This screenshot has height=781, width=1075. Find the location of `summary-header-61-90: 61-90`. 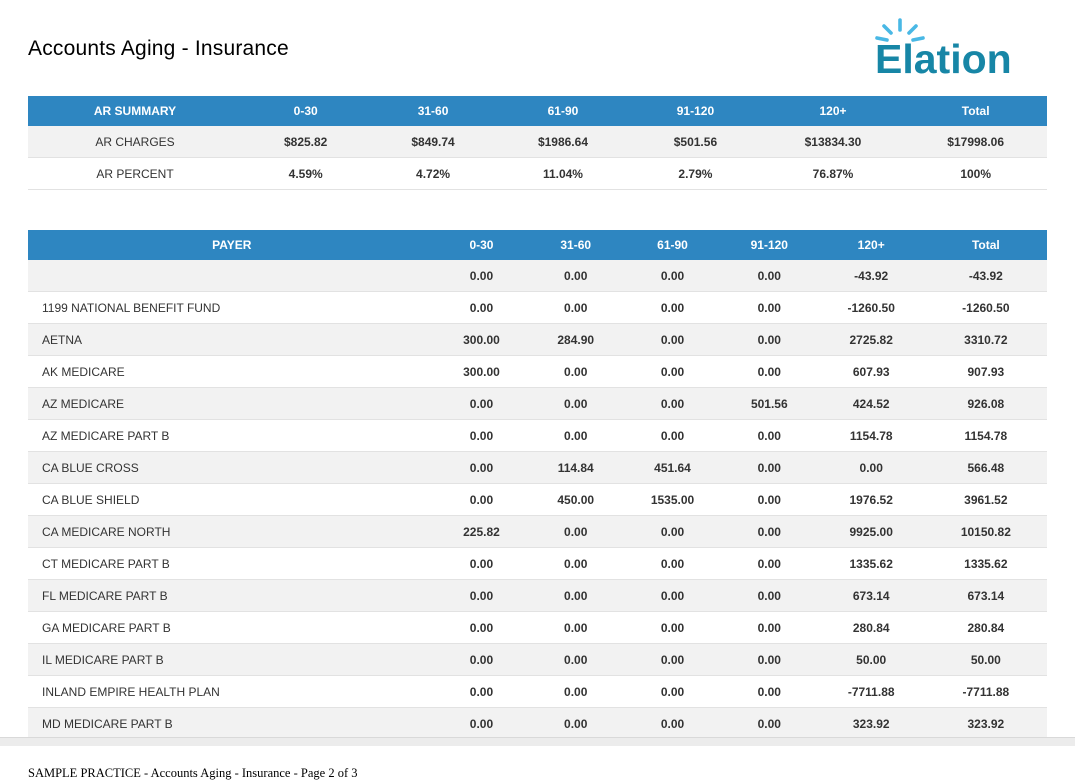

summary-header-61-90: 61-90 is located at coordinates (563, 111).